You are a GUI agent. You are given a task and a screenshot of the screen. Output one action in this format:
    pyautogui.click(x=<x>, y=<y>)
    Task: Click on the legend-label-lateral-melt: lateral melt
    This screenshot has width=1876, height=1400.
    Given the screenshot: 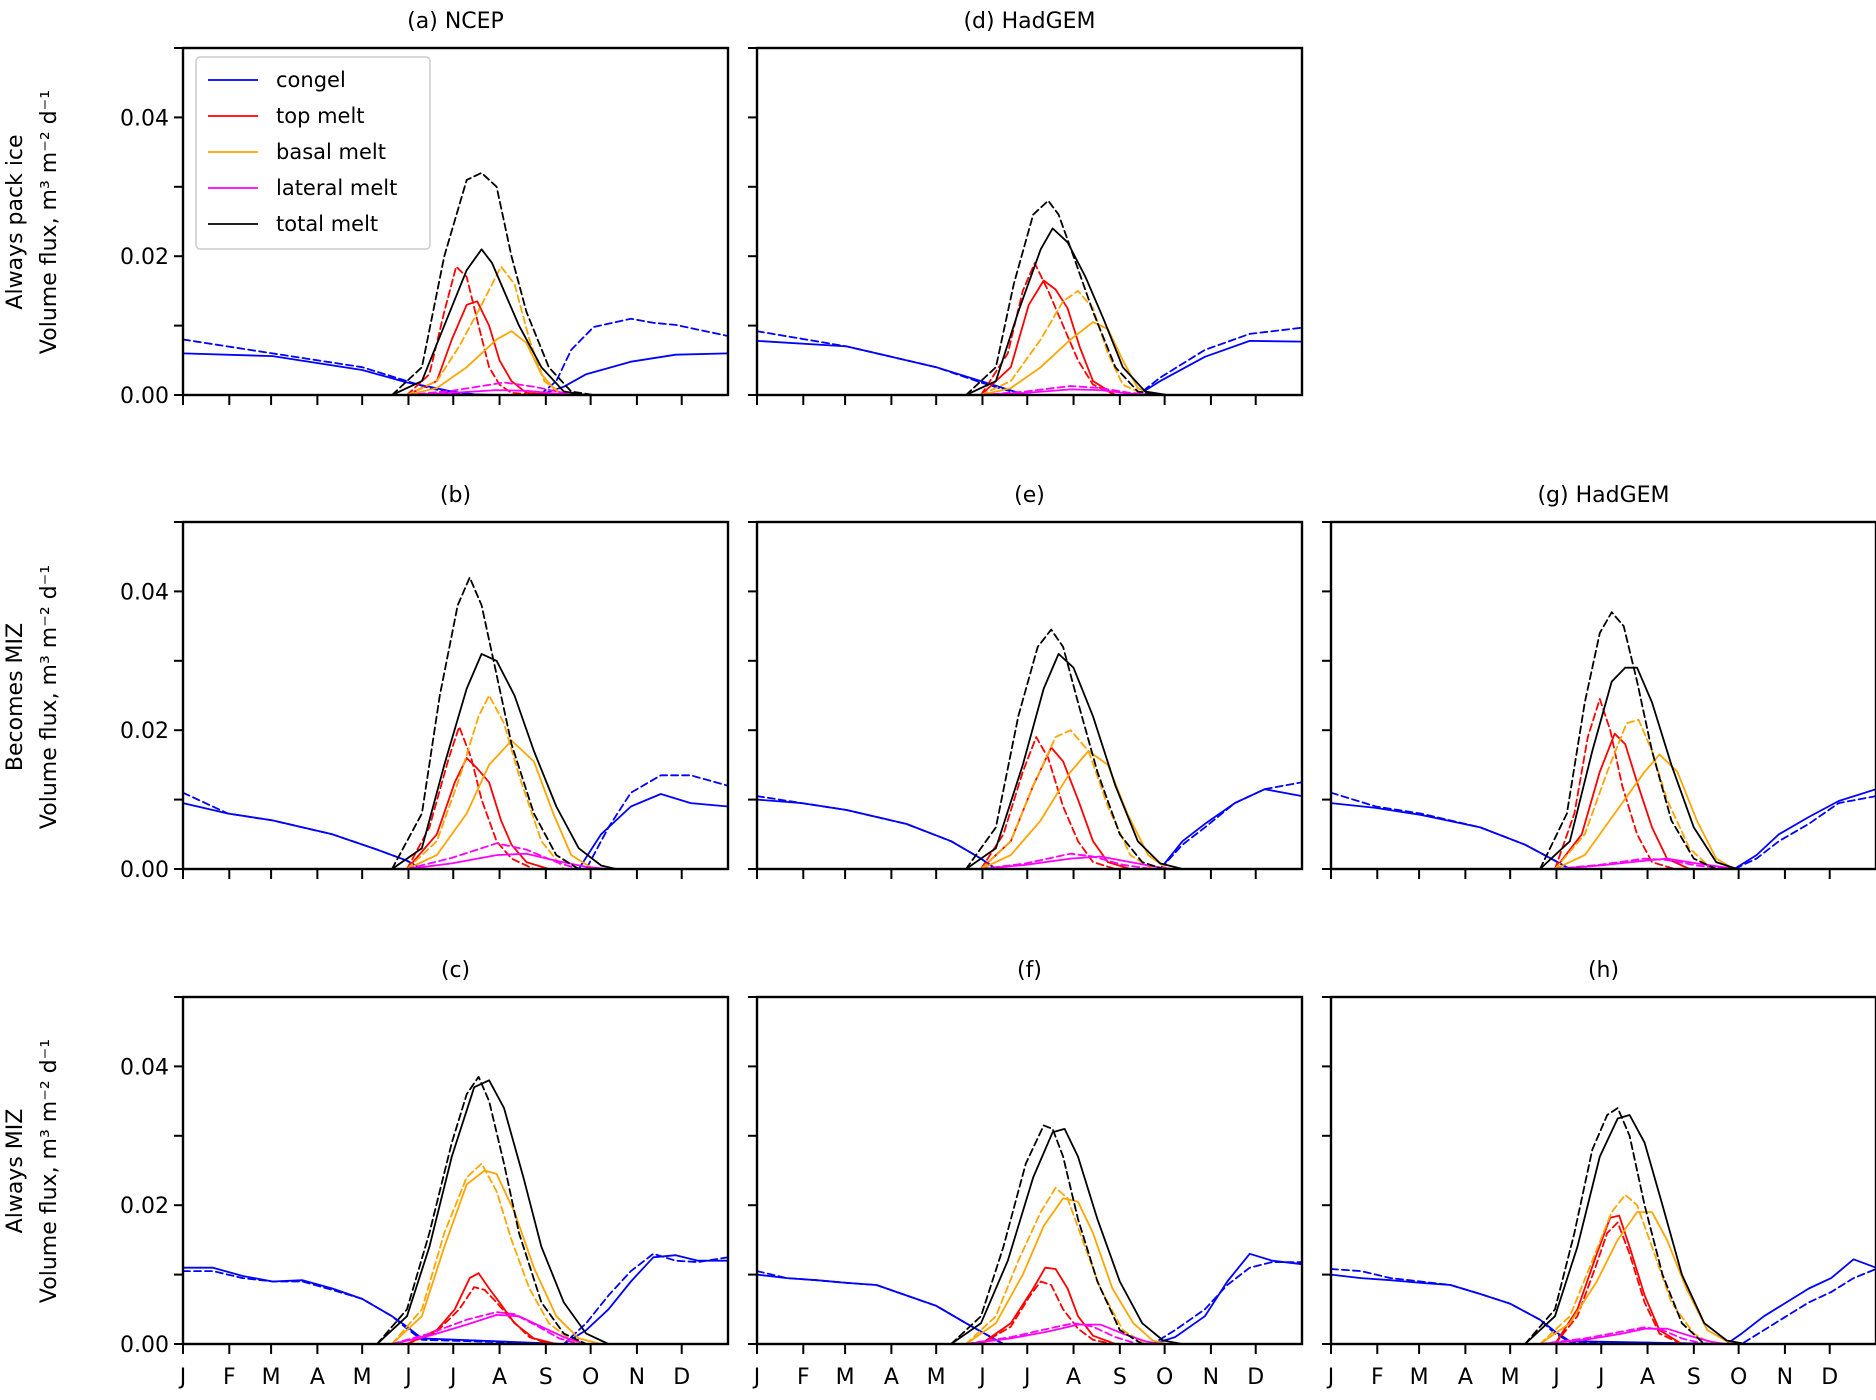 What is the action you would take?
    pyautogui.click(x=336, y=188)
    